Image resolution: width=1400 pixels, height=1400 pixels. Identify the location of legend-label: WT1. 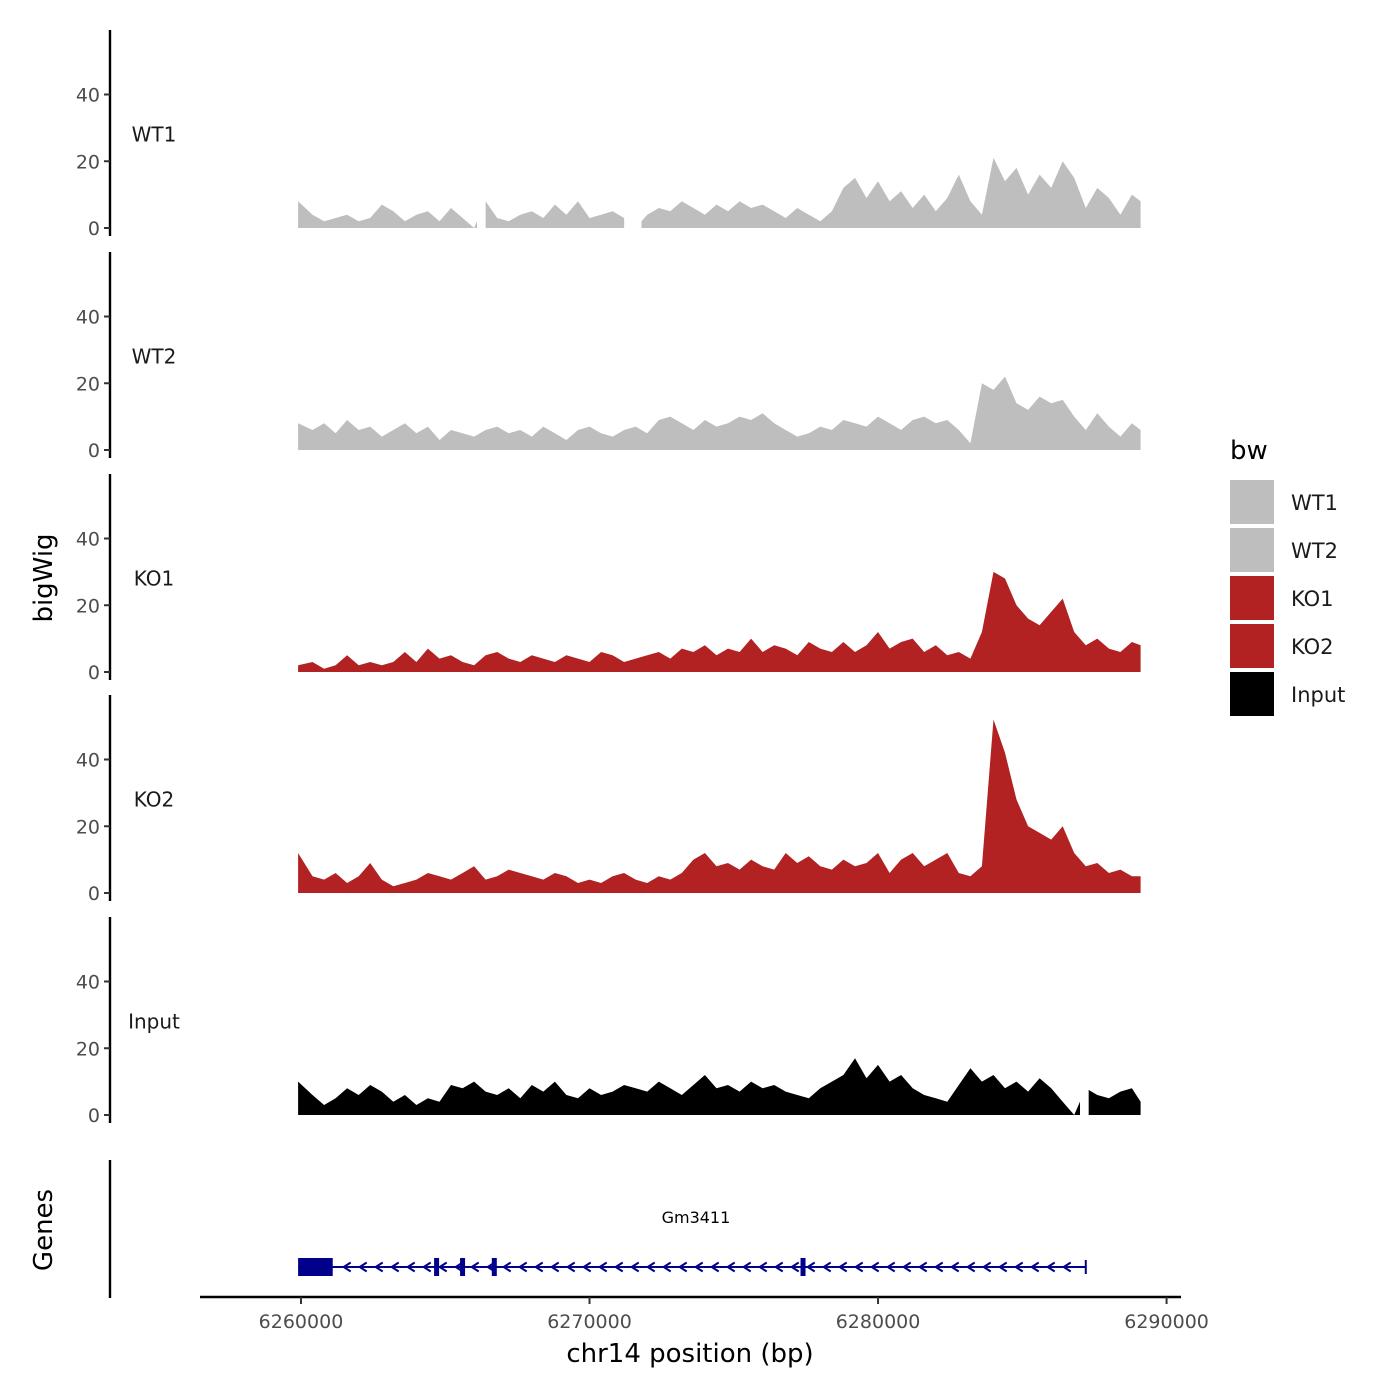
(1314, 503).